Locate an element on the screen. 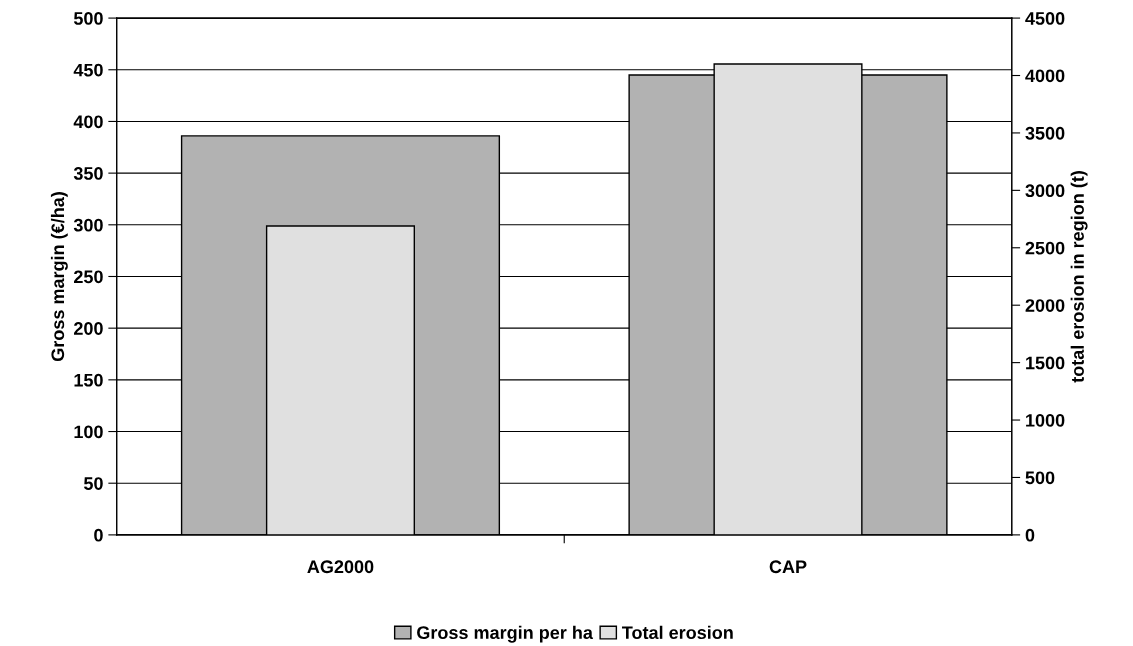 This screenshot has height=646, width=1133. y-tick-label: 350 is located at coordinates (88, 173).